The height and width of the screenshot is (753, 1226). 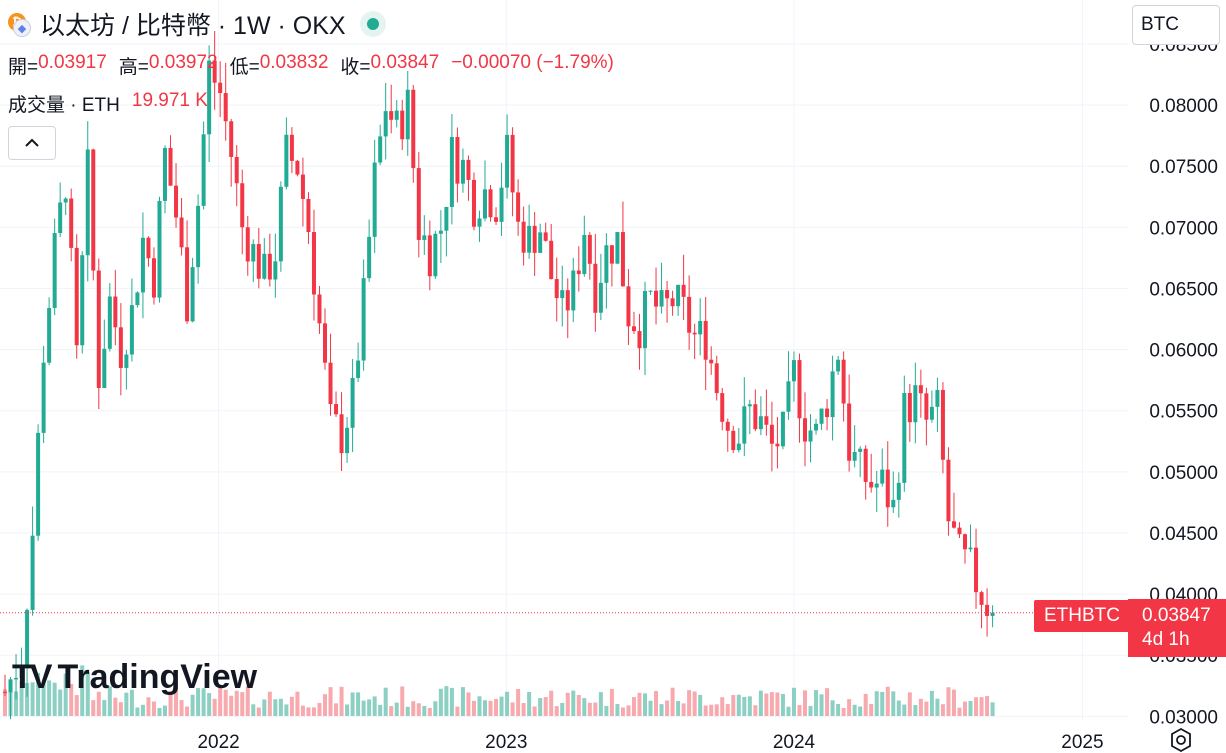 What do you see at coordinates (1176, 25) in the screenshot?
I see `currency-selector: BTC` at bounding box center [1176, 25].